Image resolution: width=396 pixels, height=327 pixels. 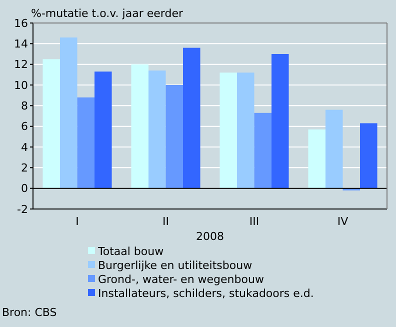 What do you see at coordinates (24, 106) in the screenshot?
I see `y-tick-label: 8` at bounding box center [24, 106].